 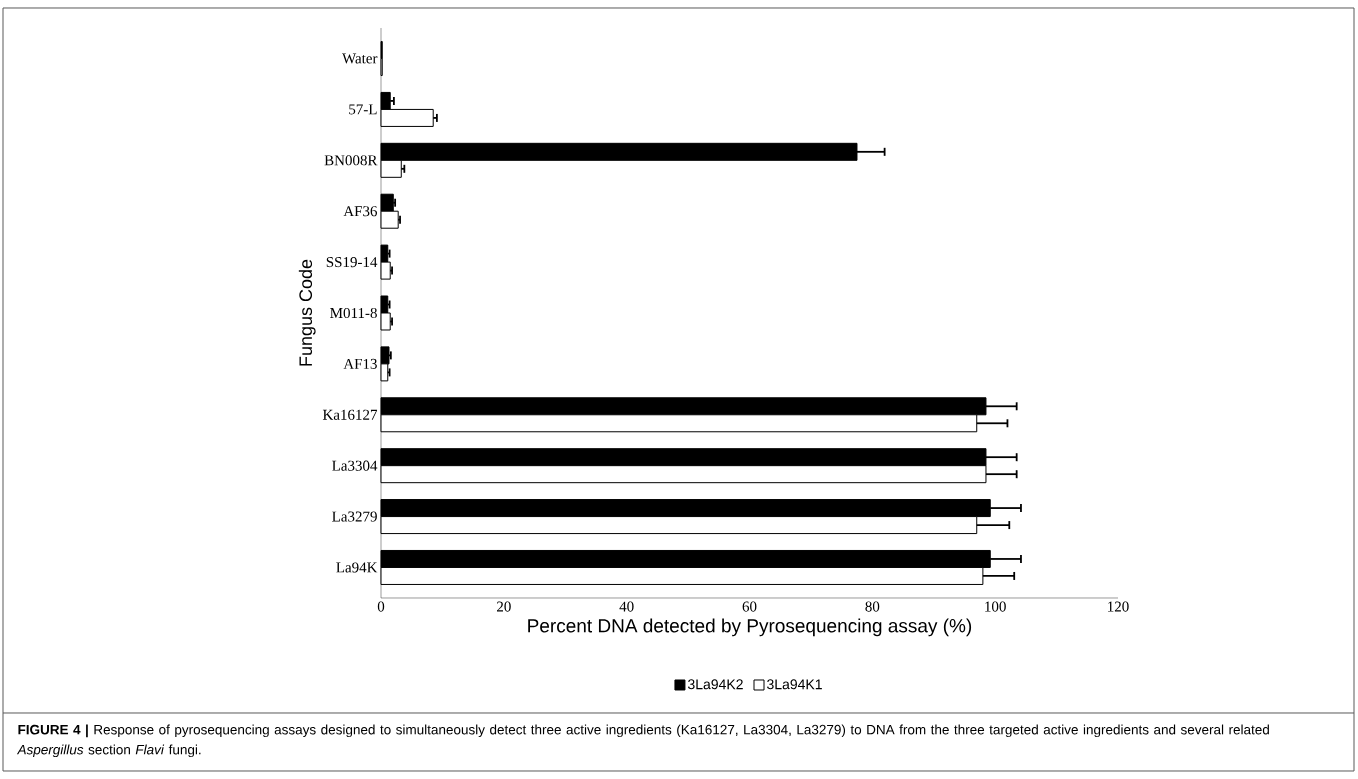 What do you see at coordinates (642, 741) in the screenshot?
I see `text: FIGURE 4 | Response of pyrosequencing assays designed to simultaneously detect three active ingredients (Ka16127, La3304, La3279) to DNA from the three targeted active ingredients and several related Aspergillus section Flavi fungi.` at bounding box center [642, 741].